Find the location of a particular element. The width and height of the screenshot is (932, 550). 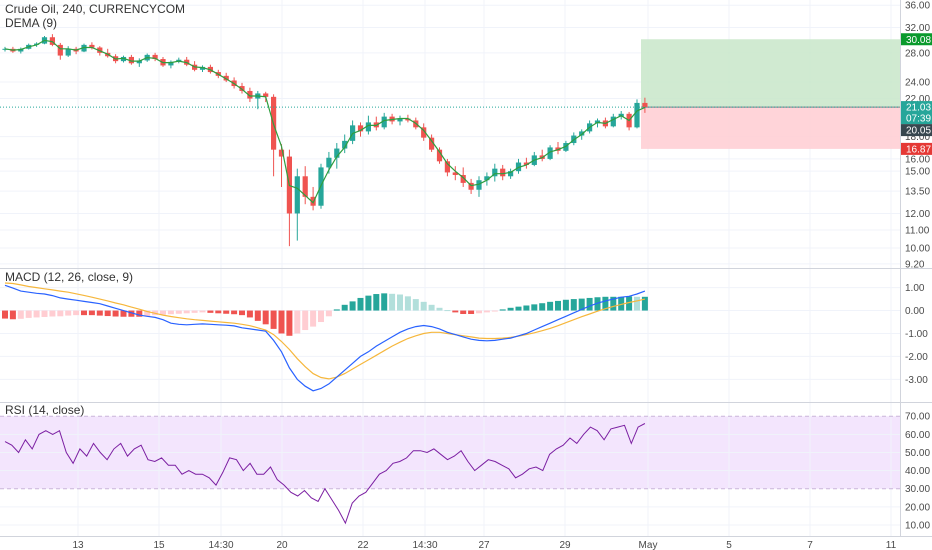

time-tick-label: 13 is located at coordinates (78, 545).